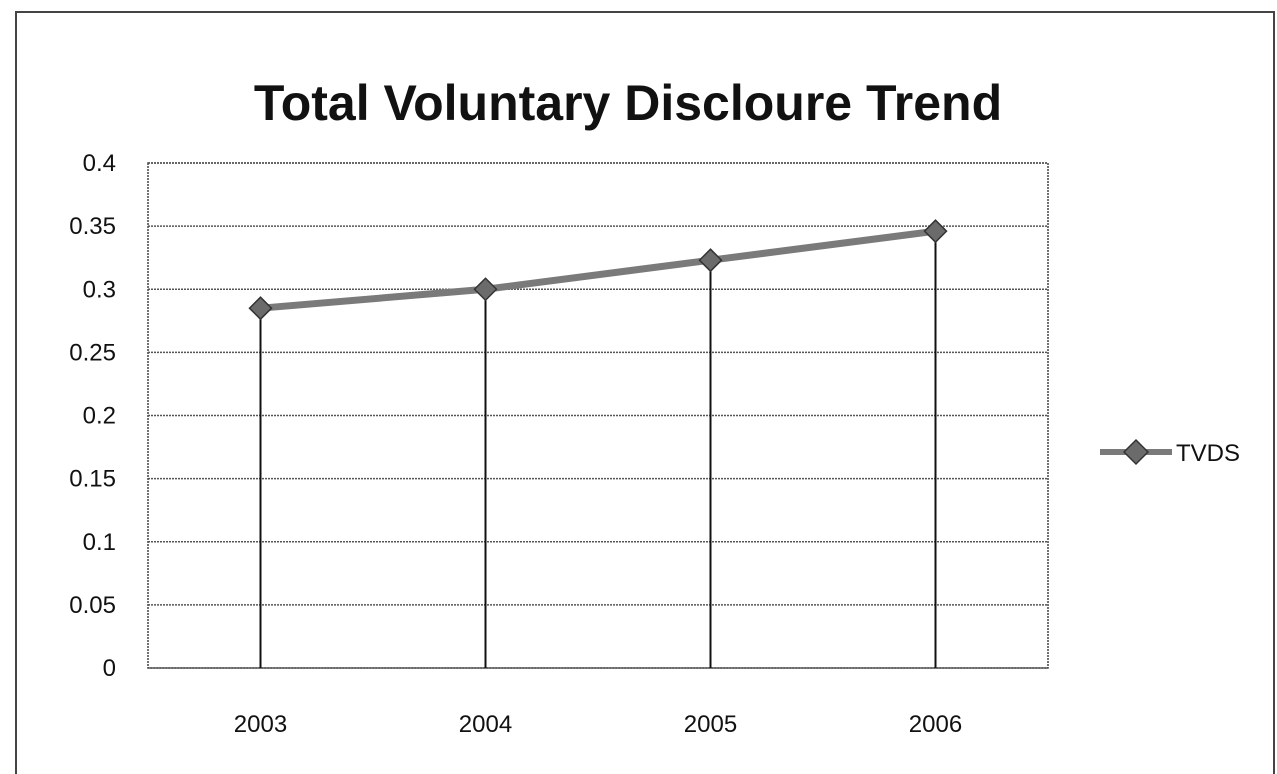 This screenshot has width=1277, height=774. What do you see at coordinates (92, 479) in the screenshot?
I see `y-tick-label: 0.15` at bounding box center [92, 479].